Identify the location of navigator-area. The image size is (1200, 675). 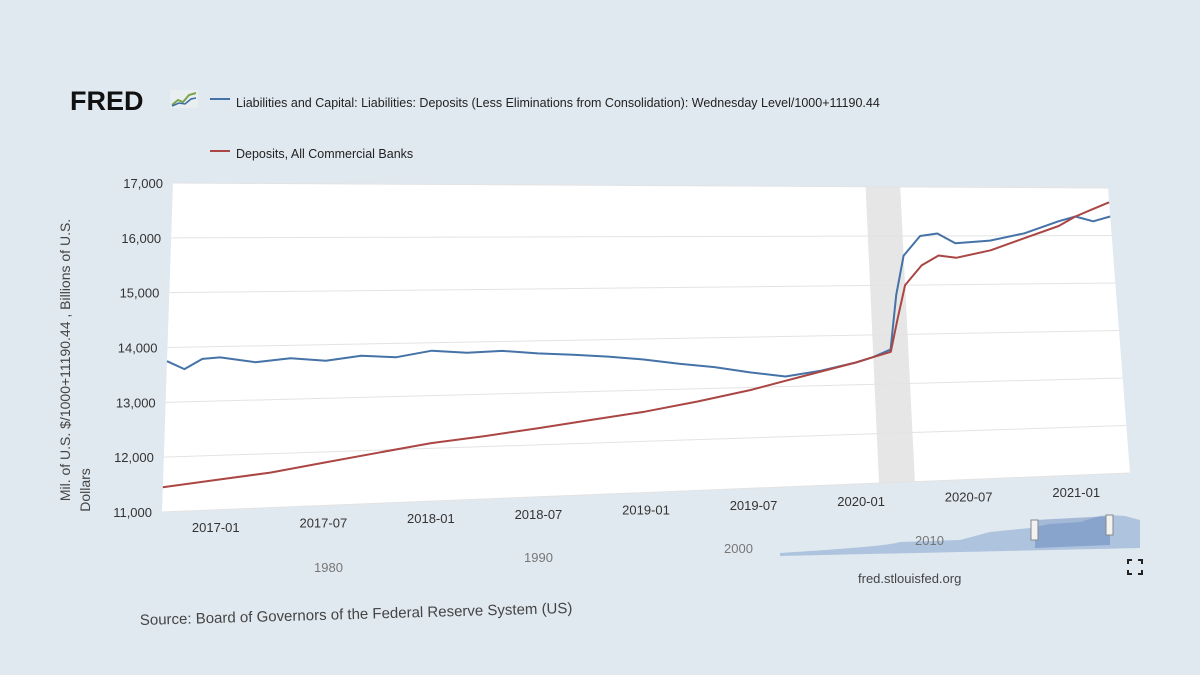
(960, 535).